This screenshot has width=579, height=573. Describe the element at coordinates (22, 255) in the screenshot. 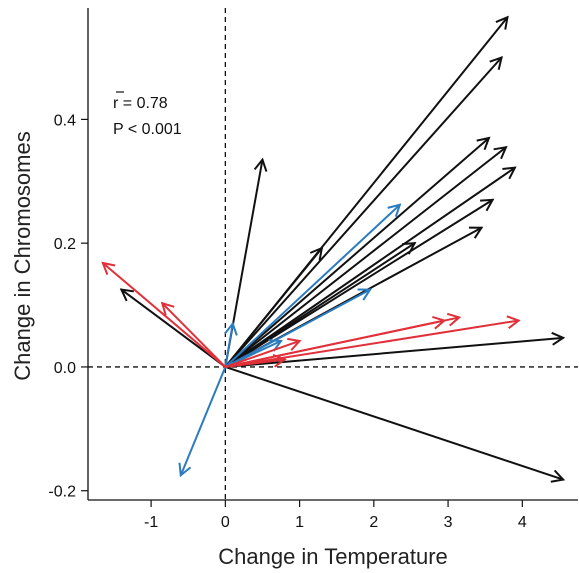

I see `y-axis-title: Change in Chromosomes` at that location.